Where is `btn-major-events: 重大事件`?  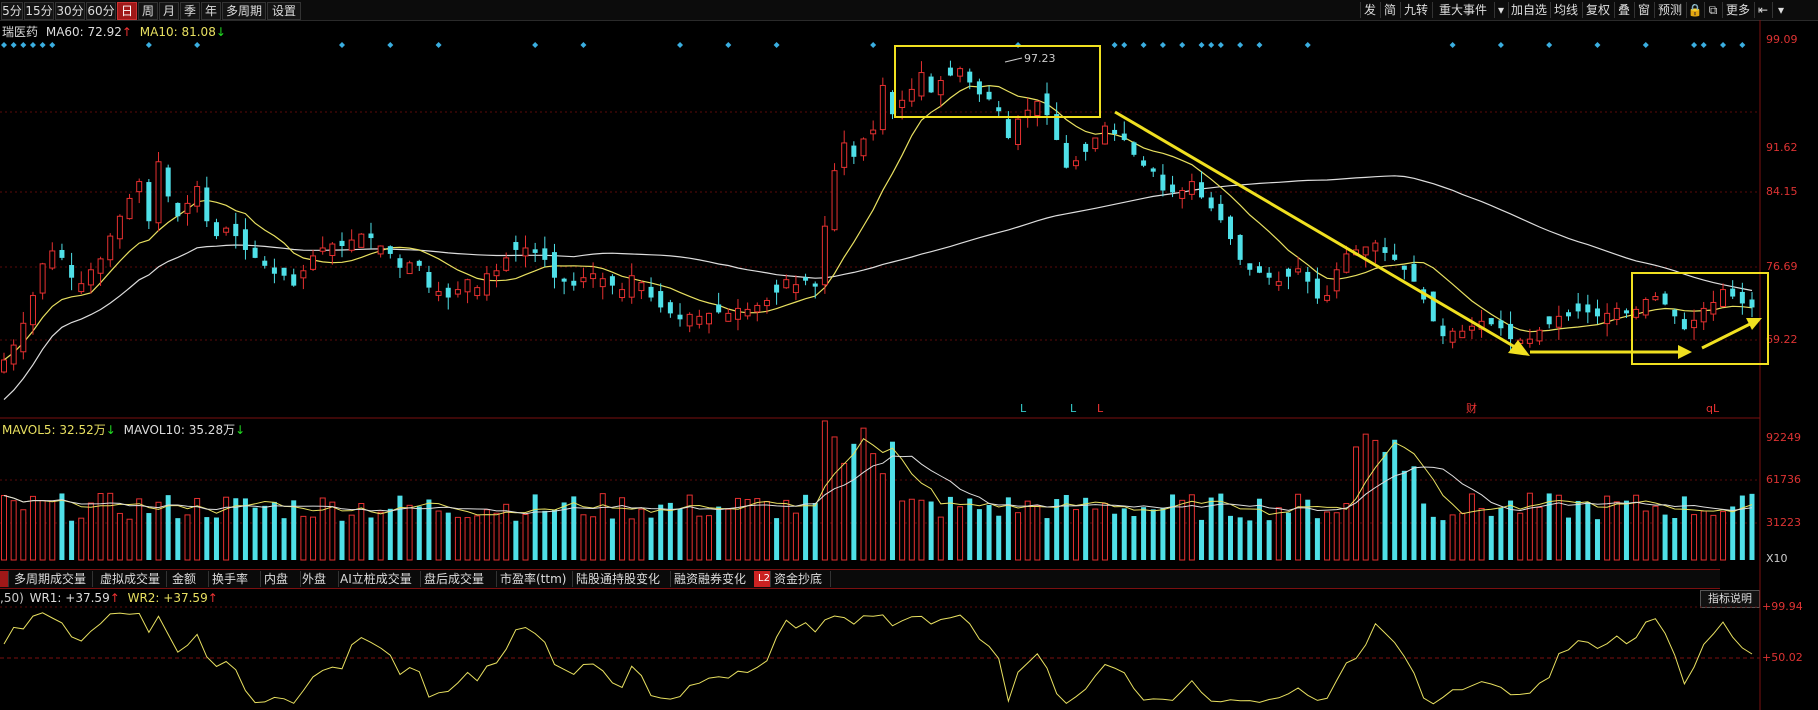
btn-major-events: 重大事件 is located at coordinates (1462, 10).